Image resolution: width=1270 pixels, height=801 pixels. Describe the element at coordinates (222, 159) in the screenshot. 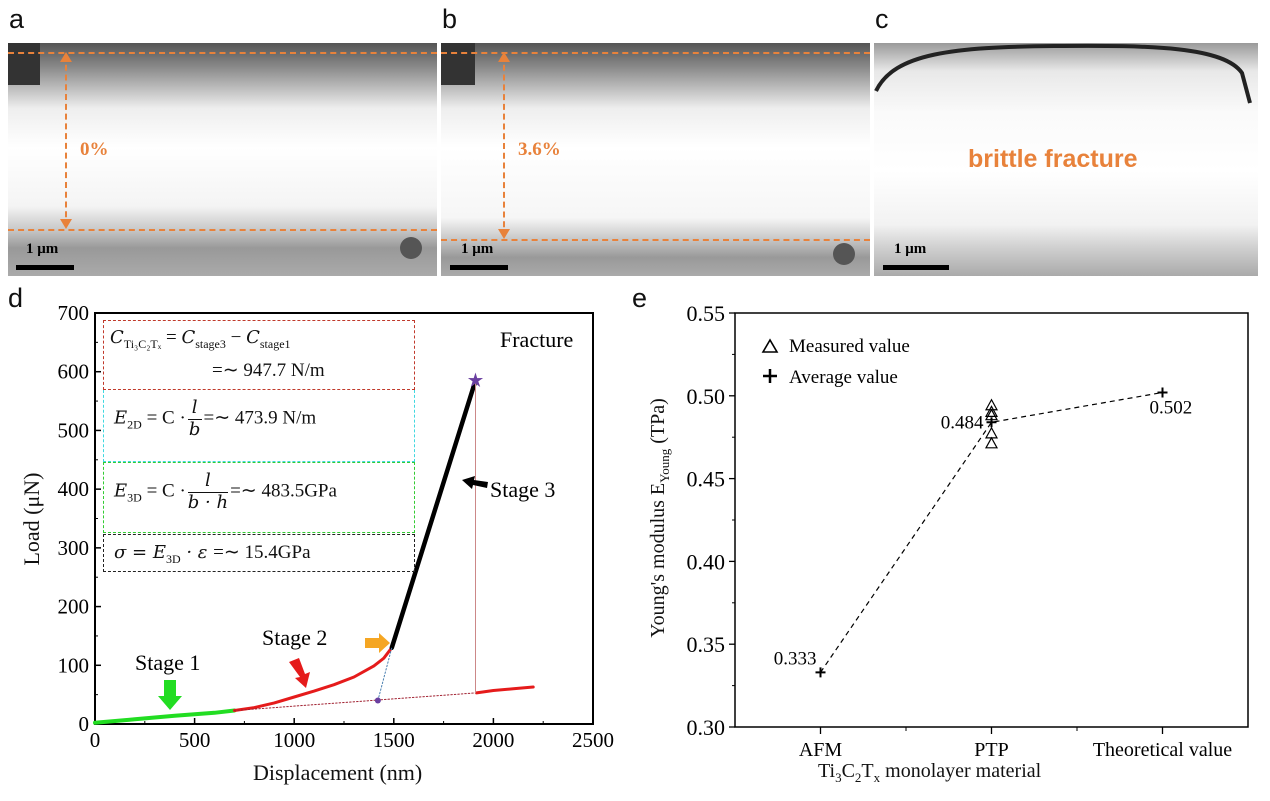

I see `micrograph-a: 0% 1 μm` at that location.